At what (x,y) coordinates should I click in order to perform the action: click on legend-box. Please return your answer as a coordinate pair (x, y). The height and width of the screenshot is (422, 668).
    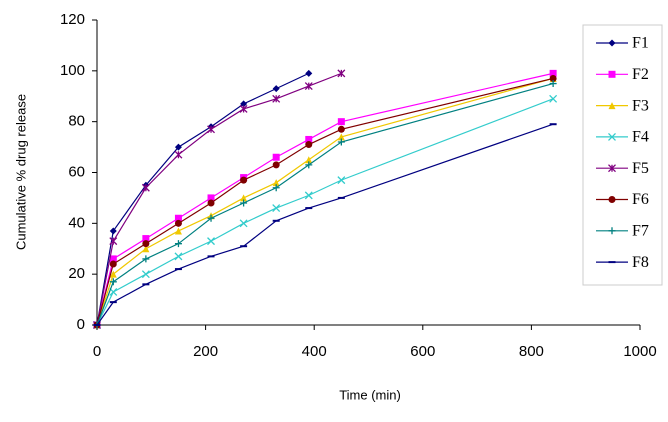
    Looking at the image, I should click on (622, 155).